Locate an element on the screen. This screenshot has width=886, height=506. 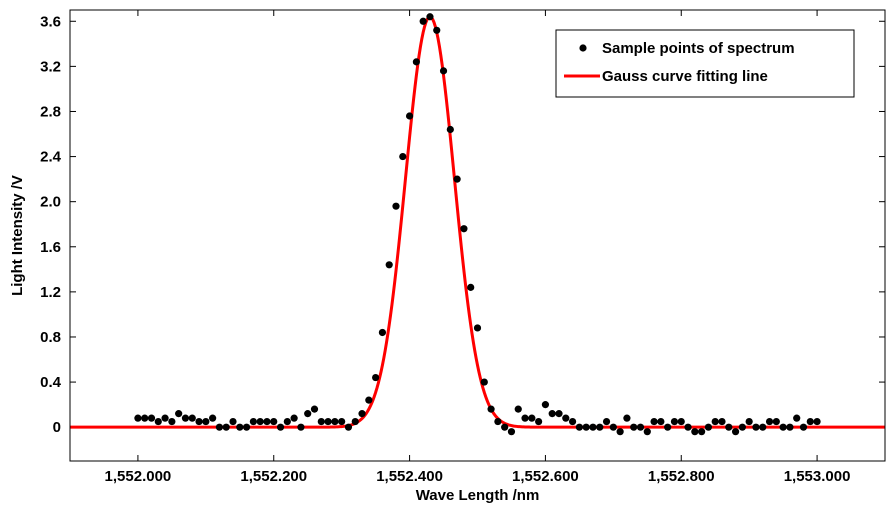
x-tick-label: 1,552.400 is located at coordinates (409, 476).